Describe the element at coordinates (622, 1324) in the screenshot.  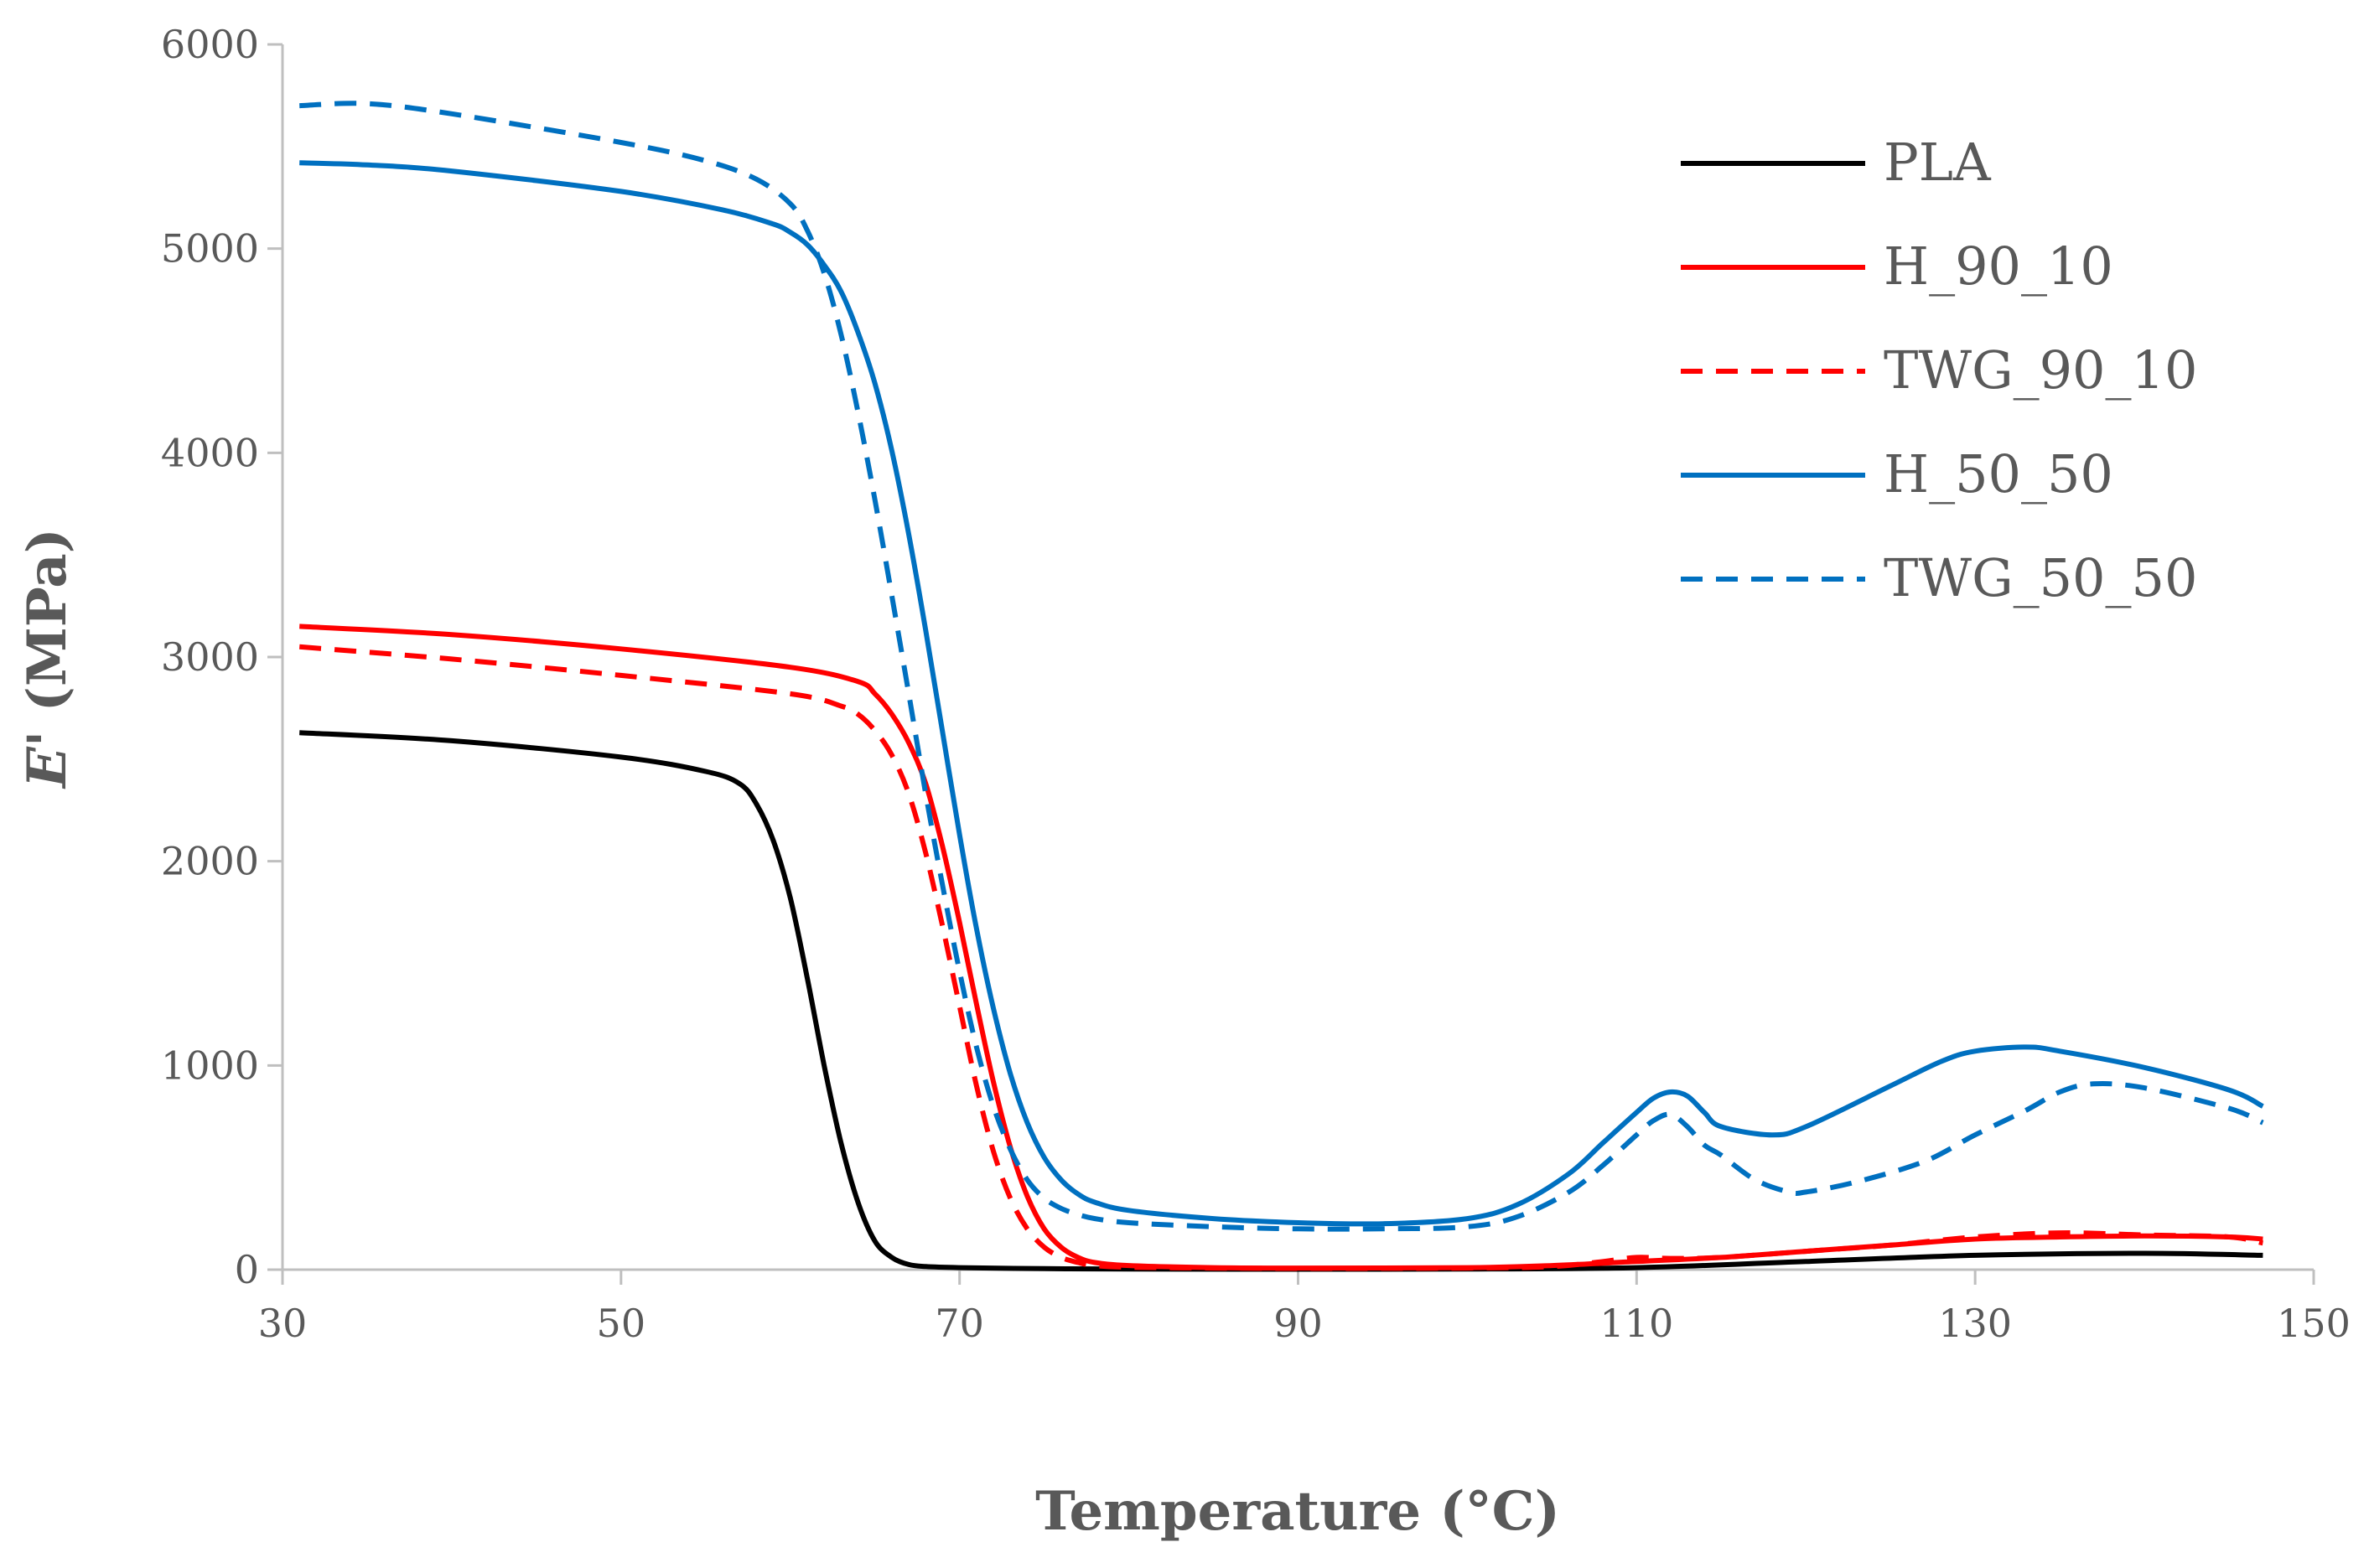
I see `x-tick-label: 50` at that location.